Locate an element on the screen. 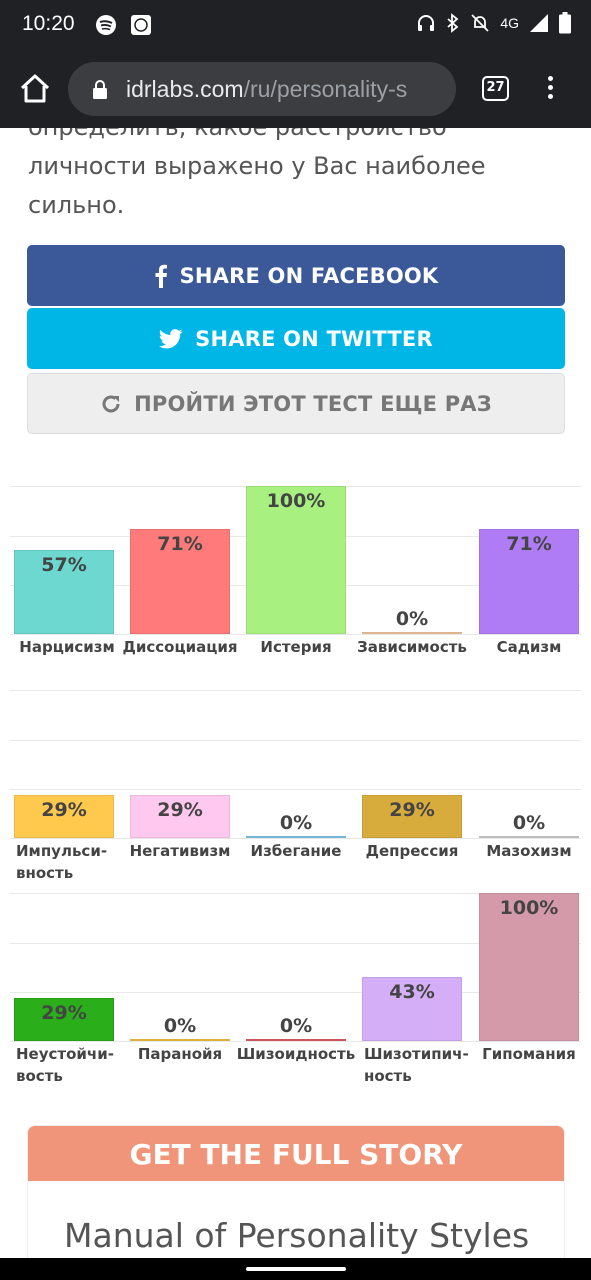  app-badge-icon is located at coordinates (141, 25).